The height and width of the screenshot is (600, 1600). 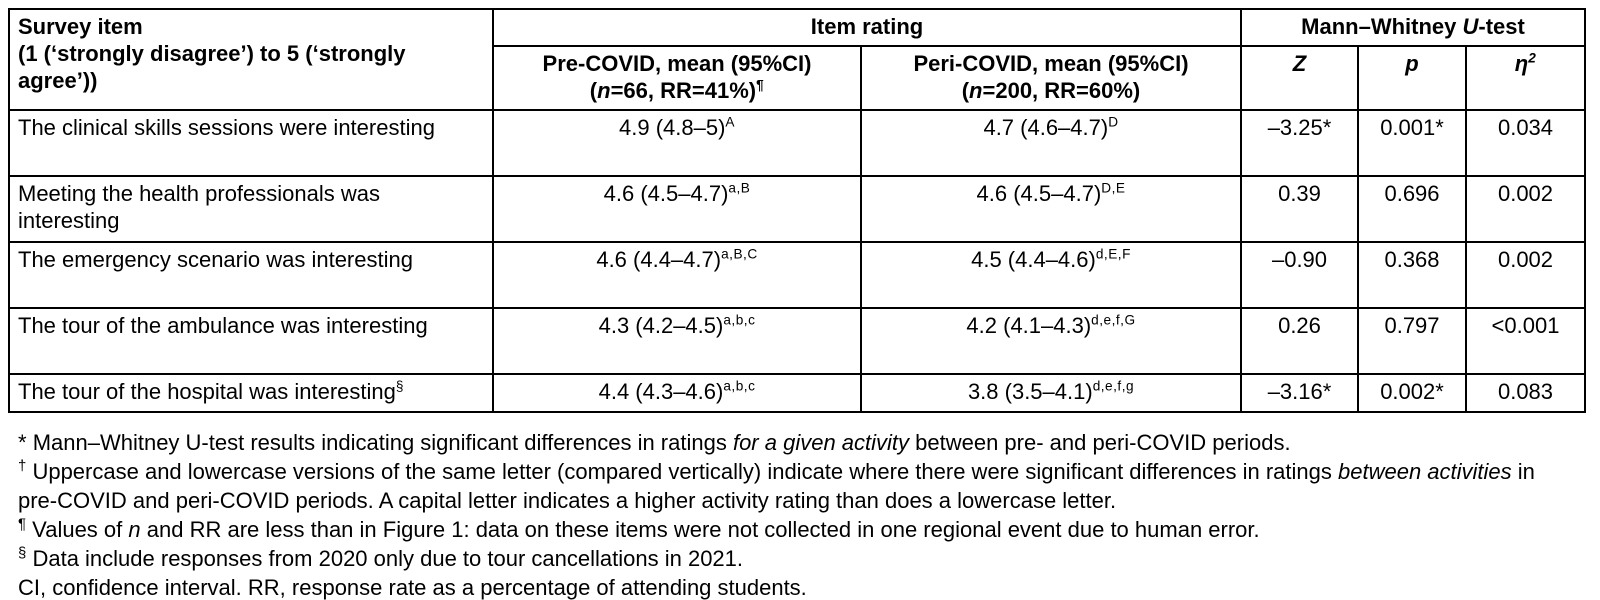 I want to click on peri-covid-sup: d,E,F, so click(x=1113, y=254).